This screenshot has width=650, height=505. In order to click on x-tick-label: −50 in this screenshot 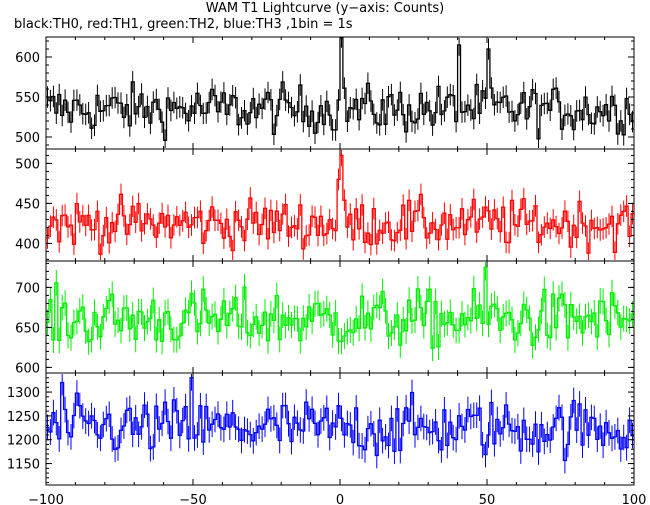, I will do `click(192, 499)`.